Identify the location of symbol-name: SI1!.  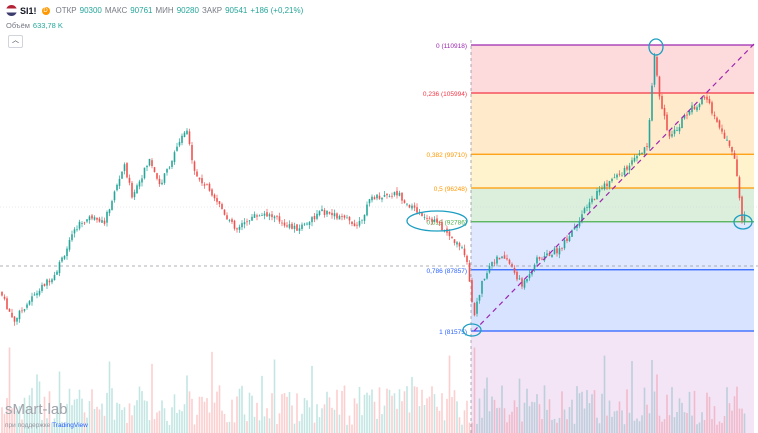
(28, 10).